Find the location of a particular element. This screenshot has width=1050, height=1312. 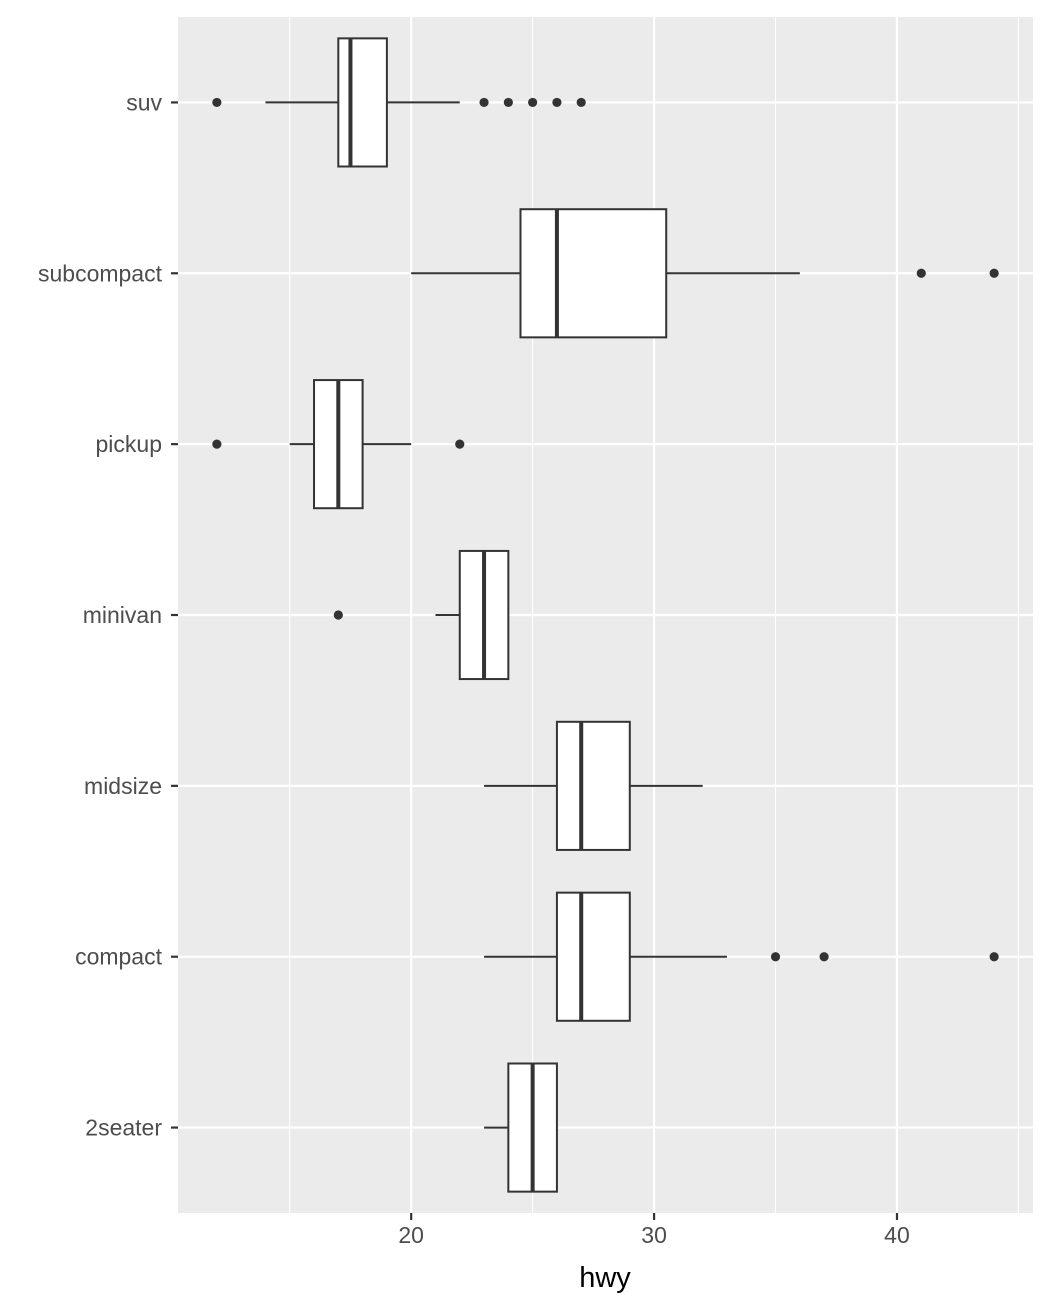

y-tick-label-subcompact: subcompact is located at coordinates (100, 273).